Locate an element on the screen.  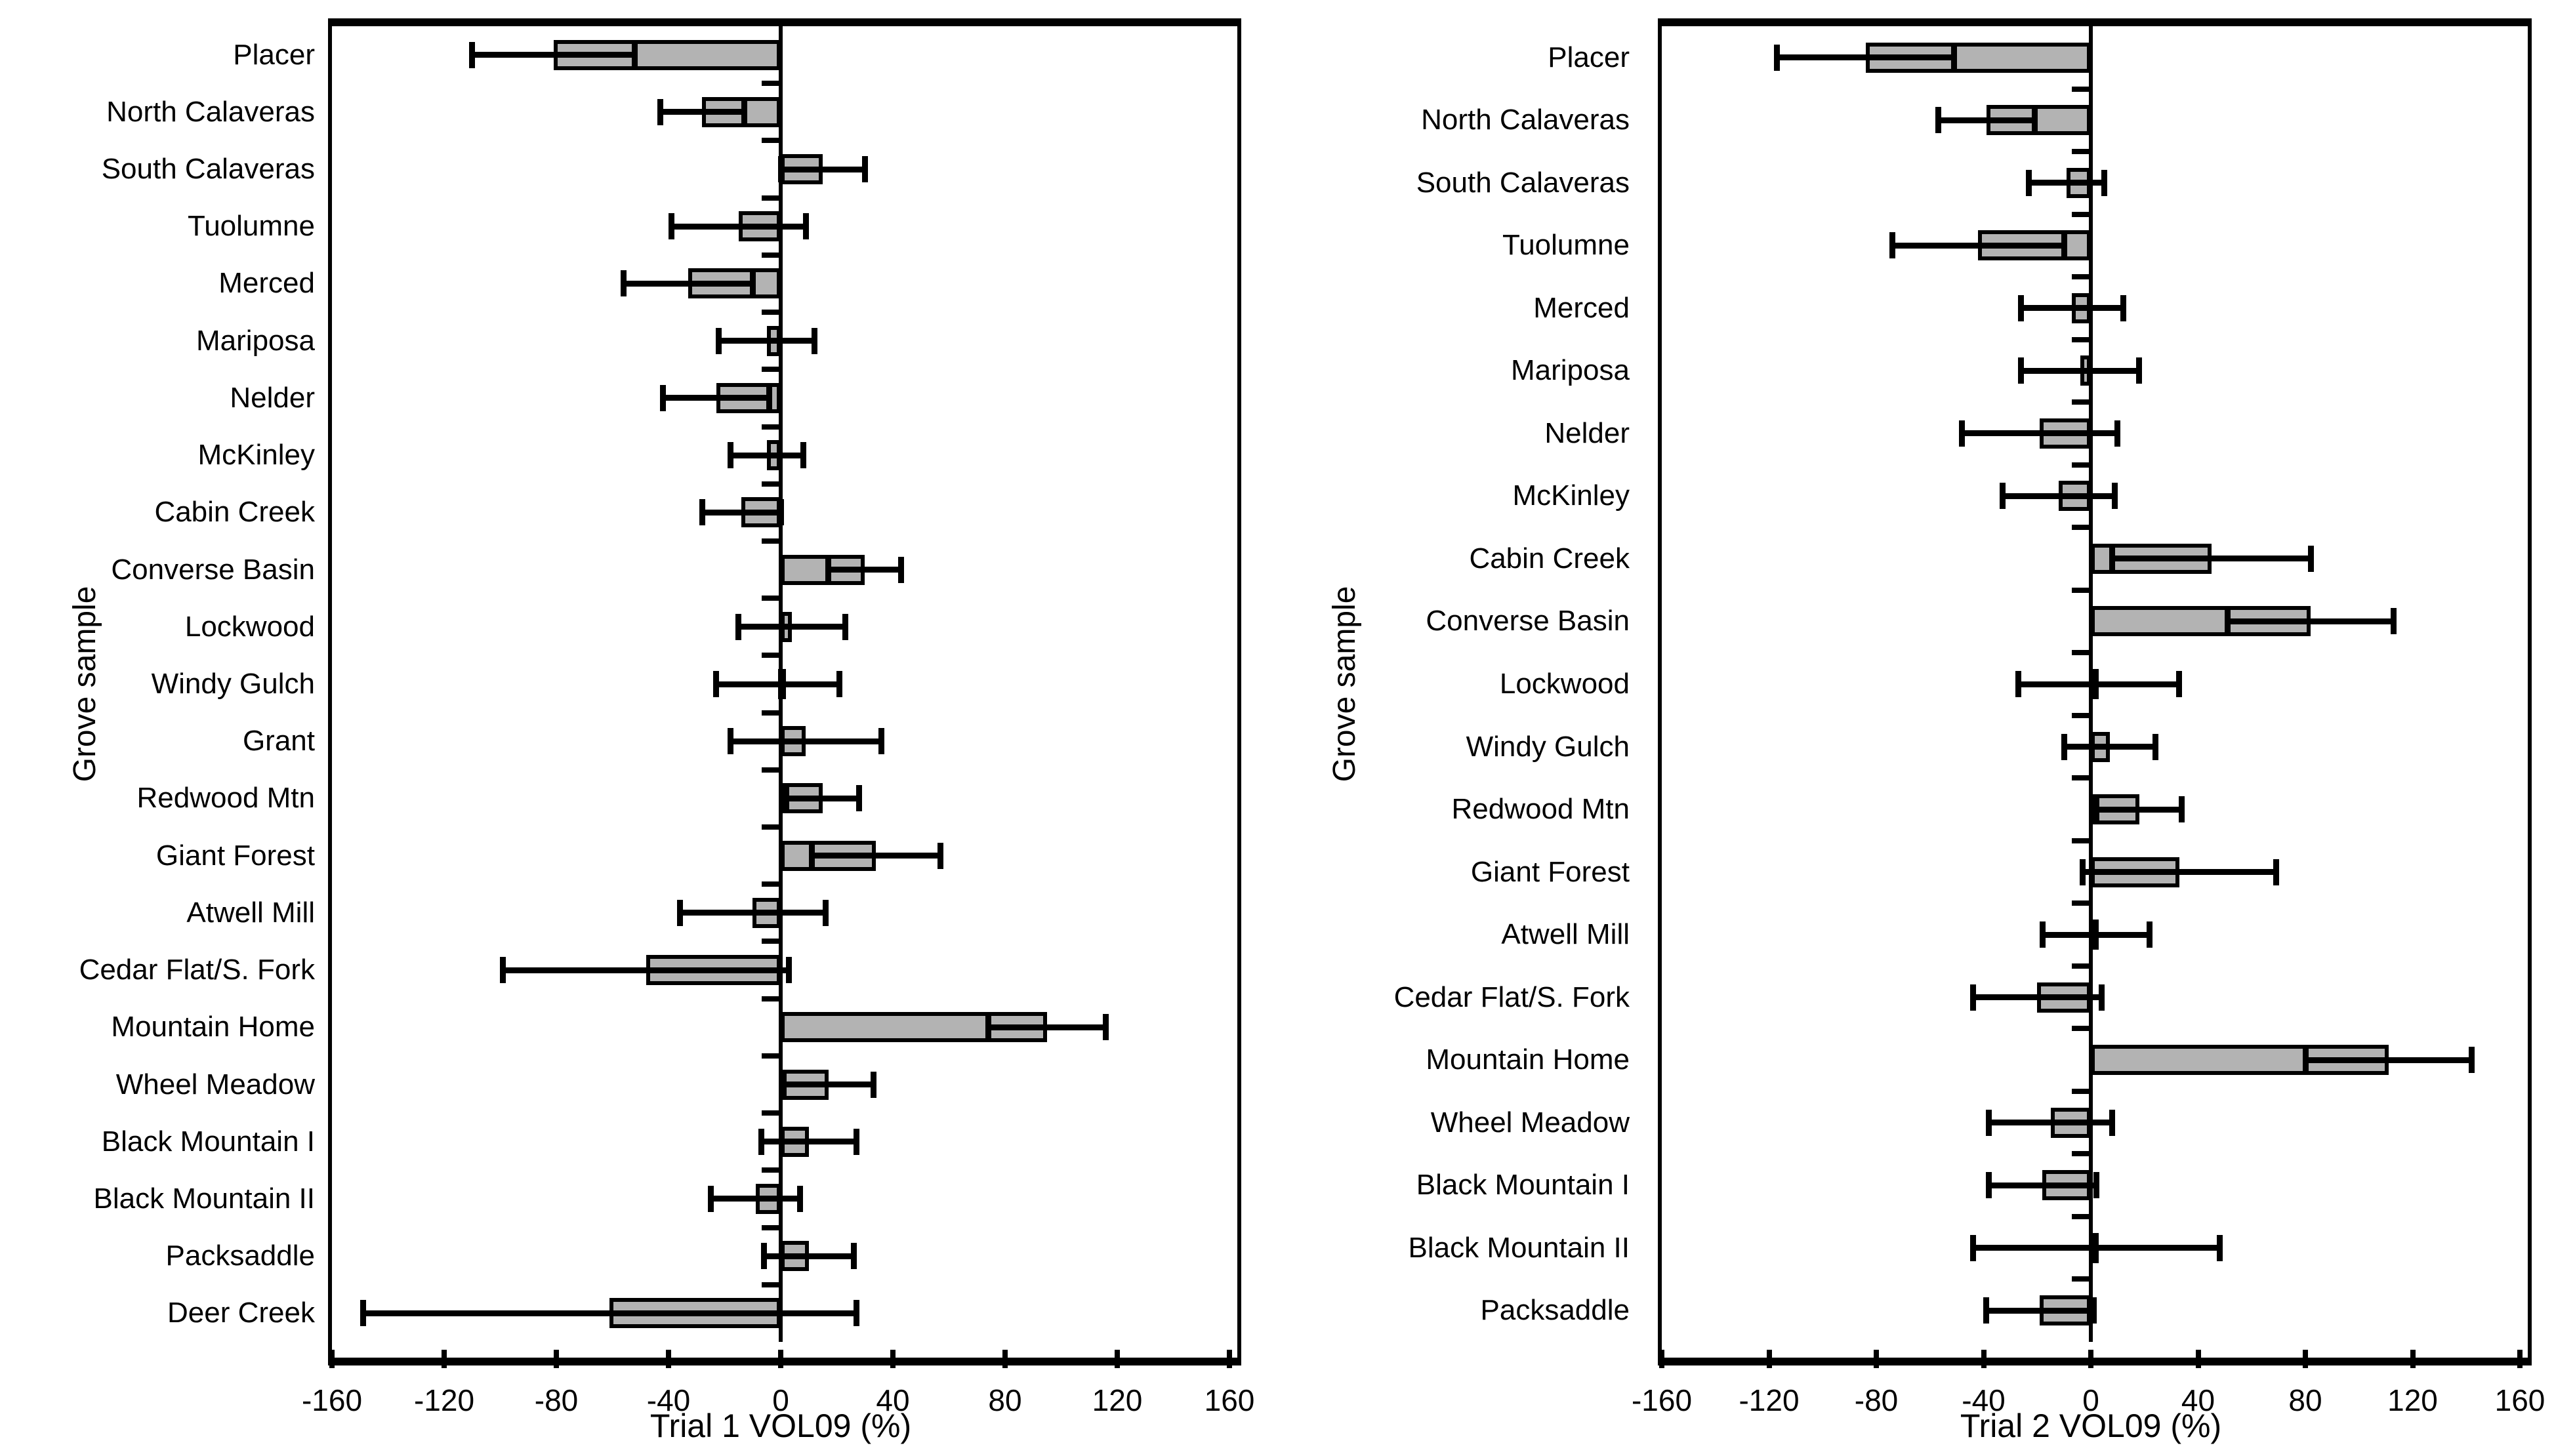
x-axis-title: Trial 1 VOL09 (%) is located at coordinates (780, 1425).